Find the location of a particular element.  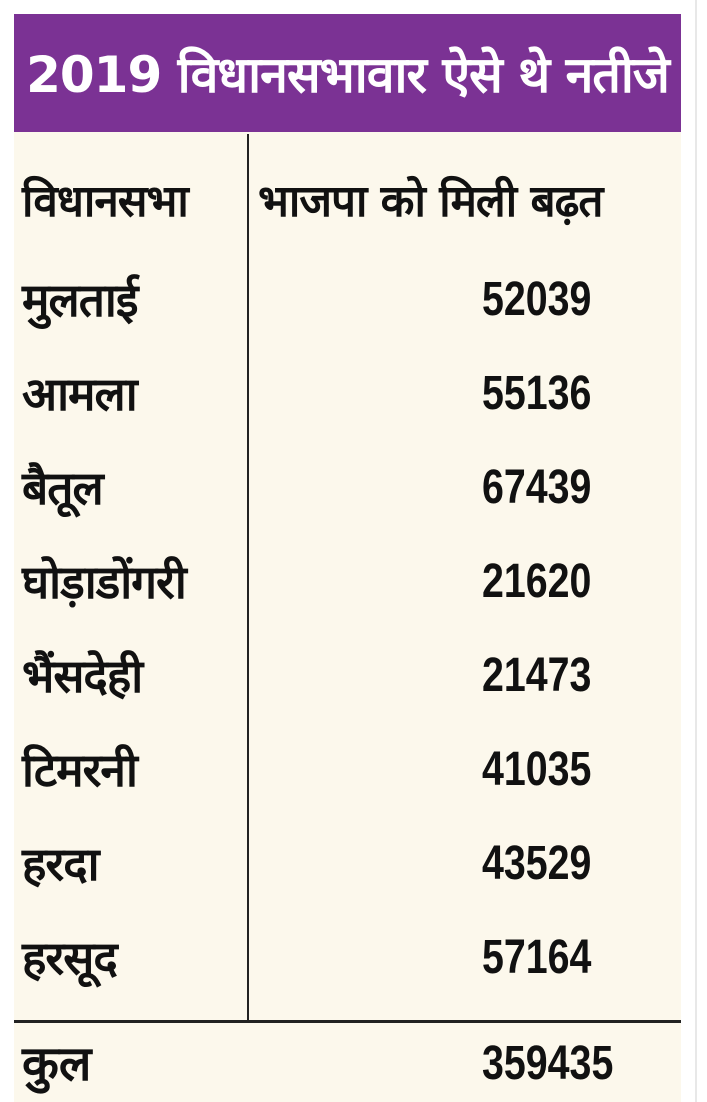

table-title: 2019 विधानसभावार ऐसे थे नतीजे is located at coordinates (348, 75).